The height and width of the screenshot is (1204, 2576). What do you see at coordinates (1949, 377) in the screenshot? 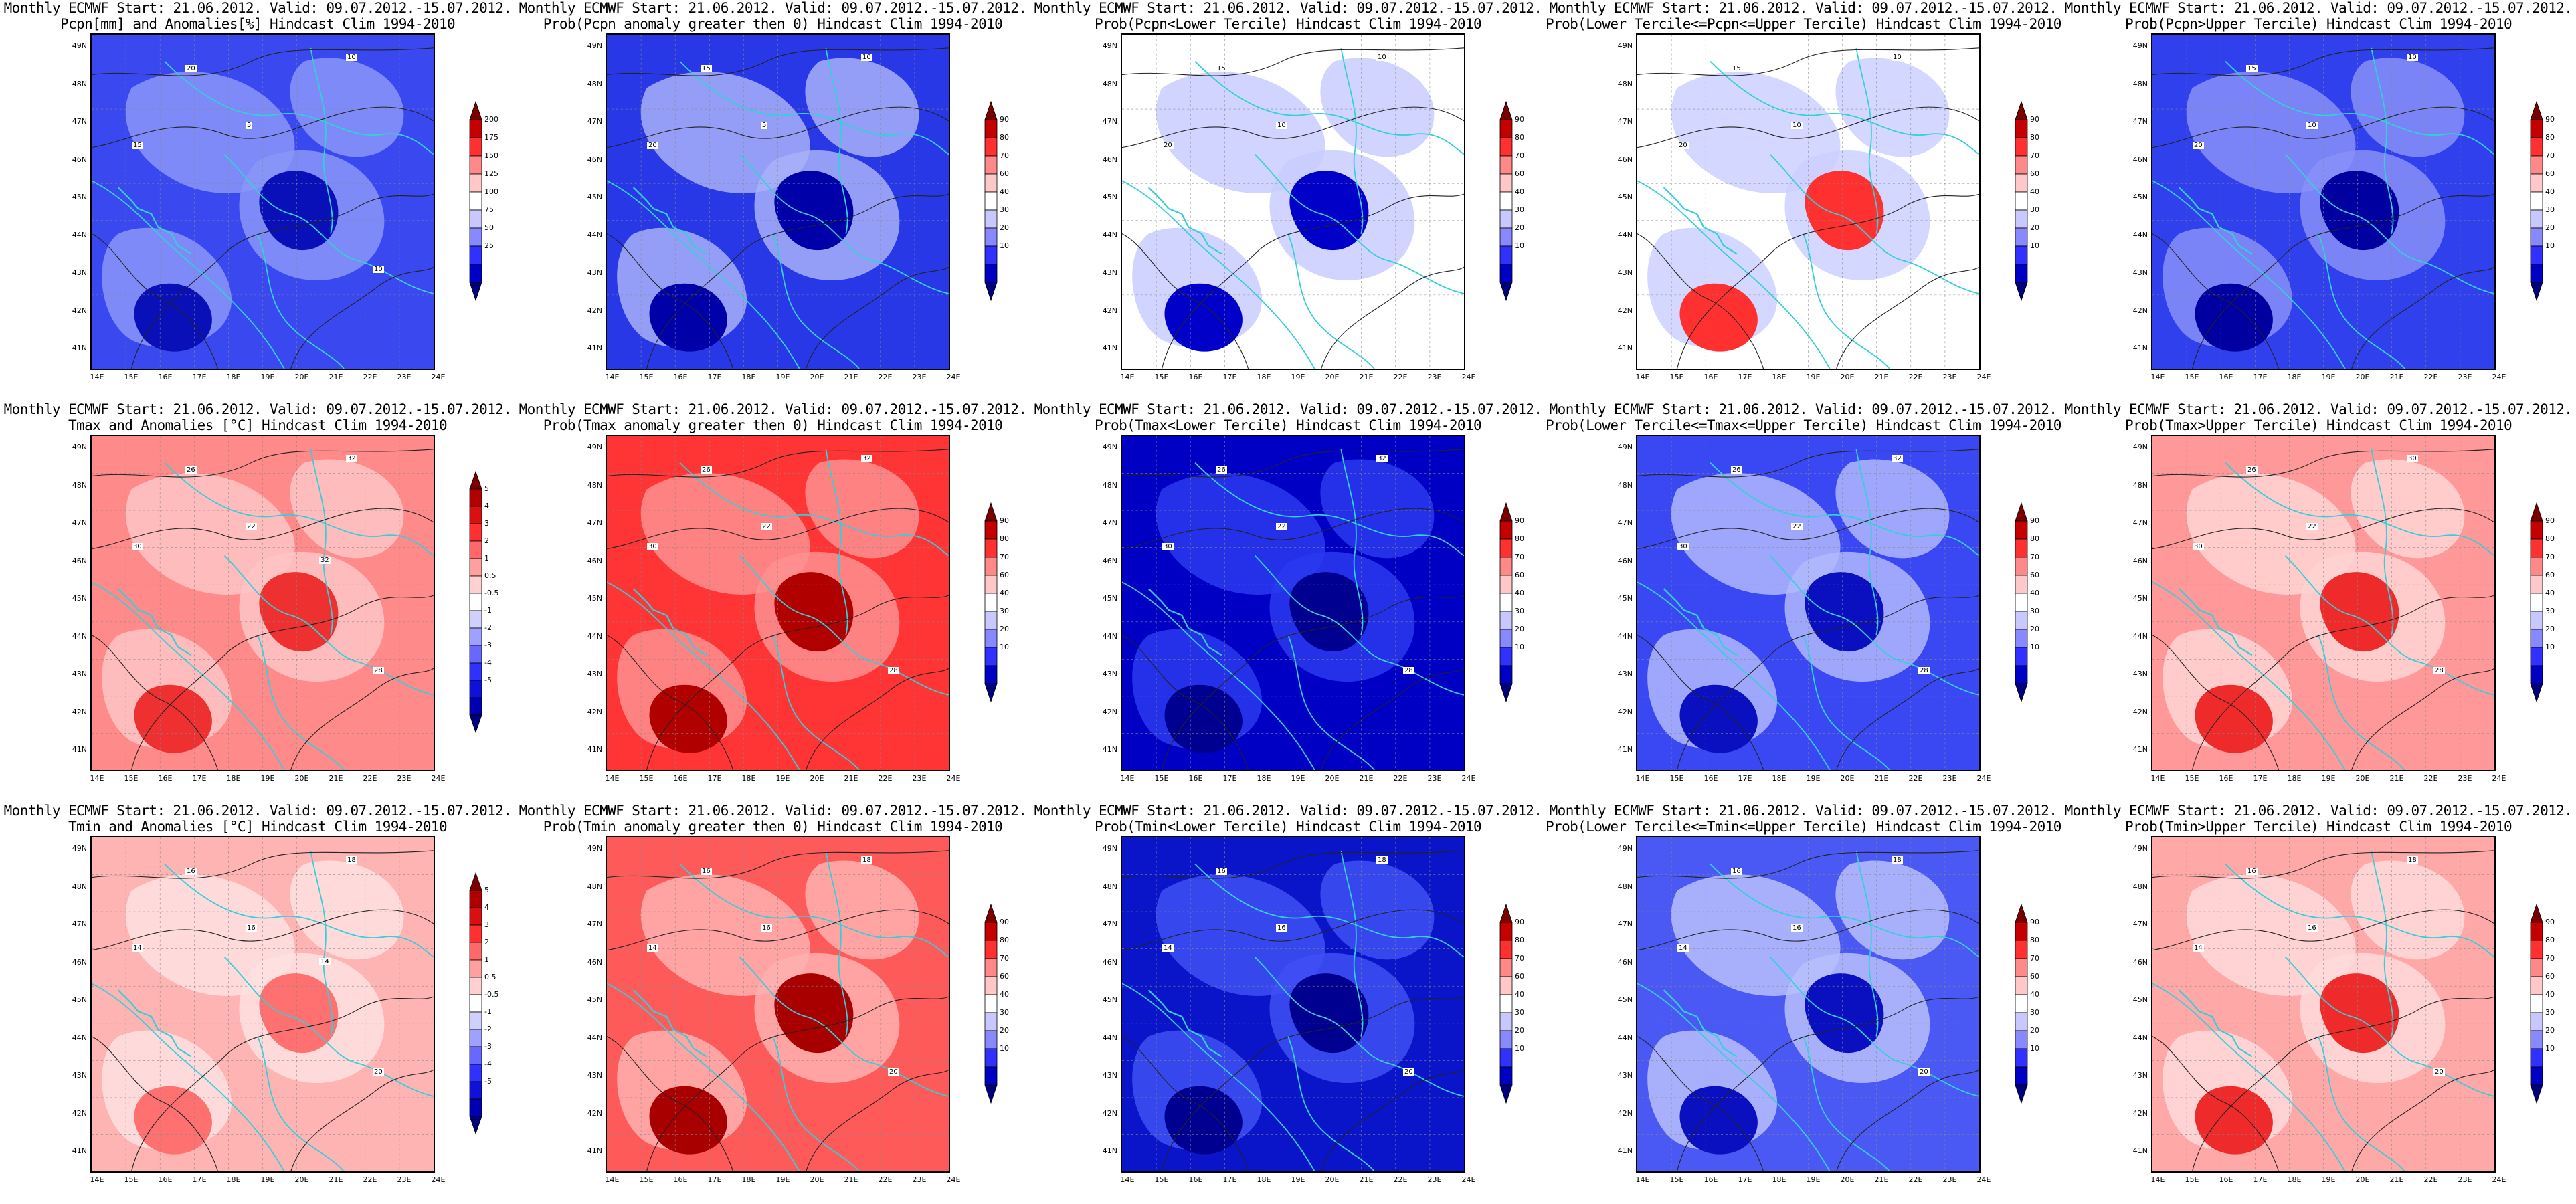
I see `longitude-label: 23E` at bounding box center [1949, 377].